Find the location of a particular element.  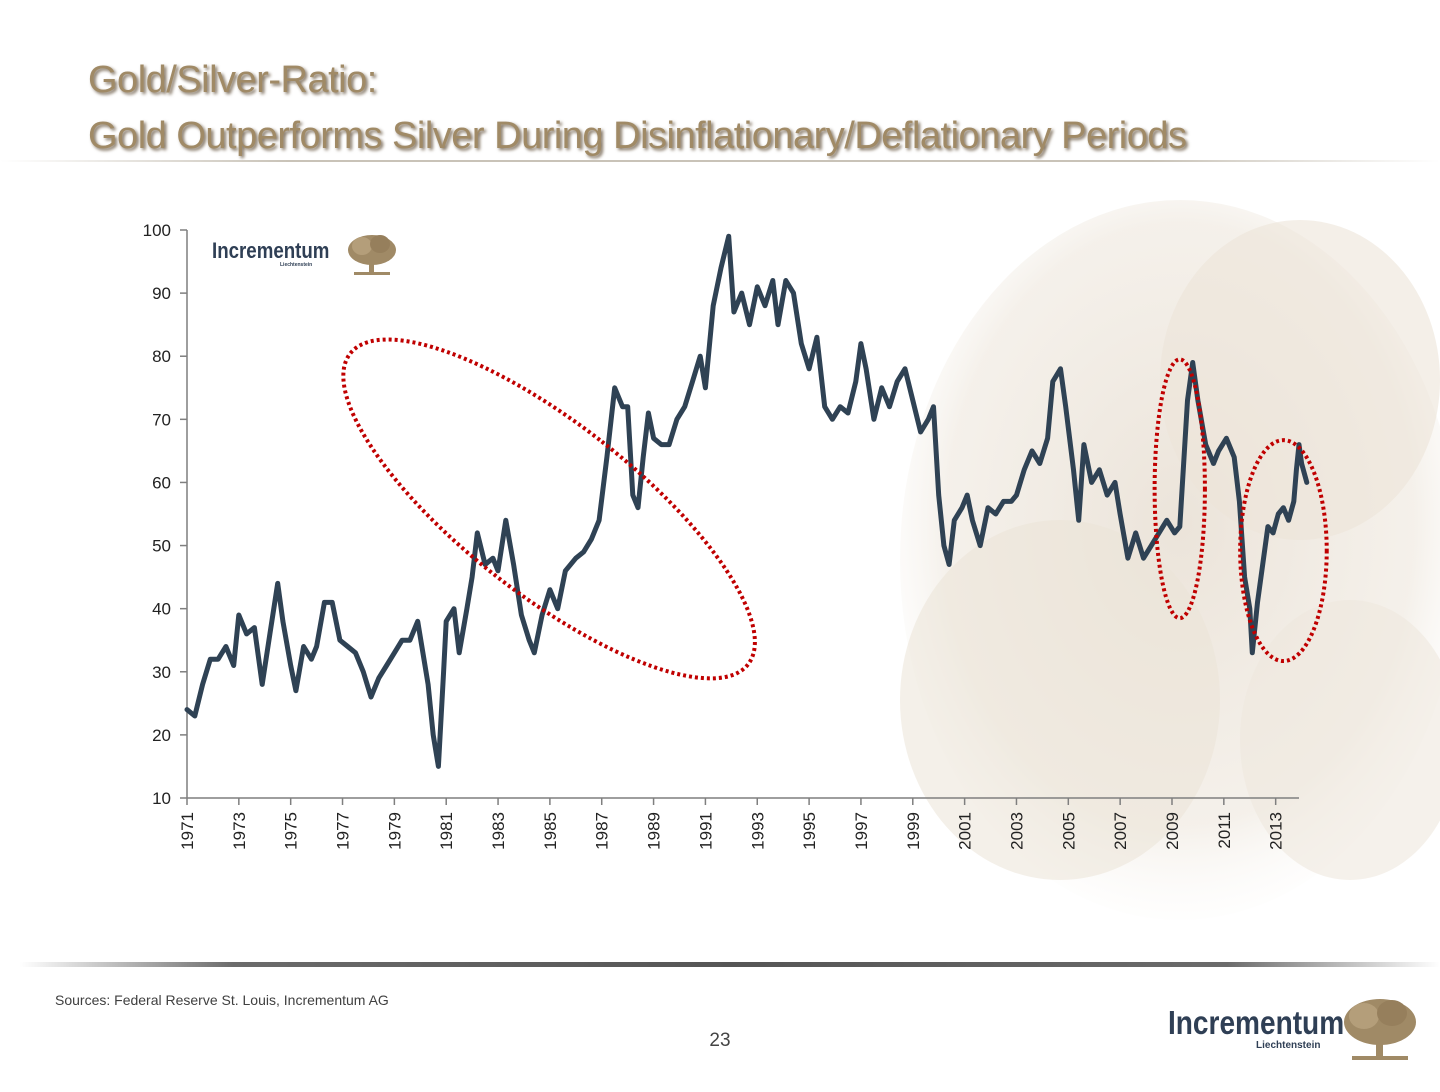

x-tick-label: 2011 is located at coordinates (1224, 830).